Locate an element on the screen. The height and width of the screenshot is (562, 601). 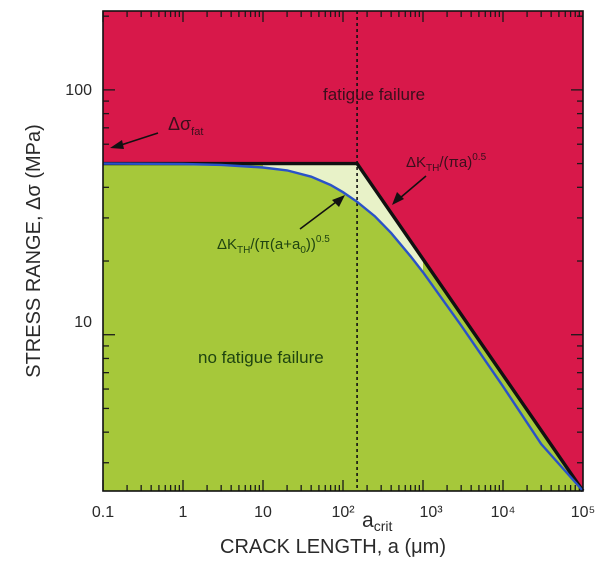
delta-sigma-fat-annotation: Δσfat is located at coordinates (156, 131).